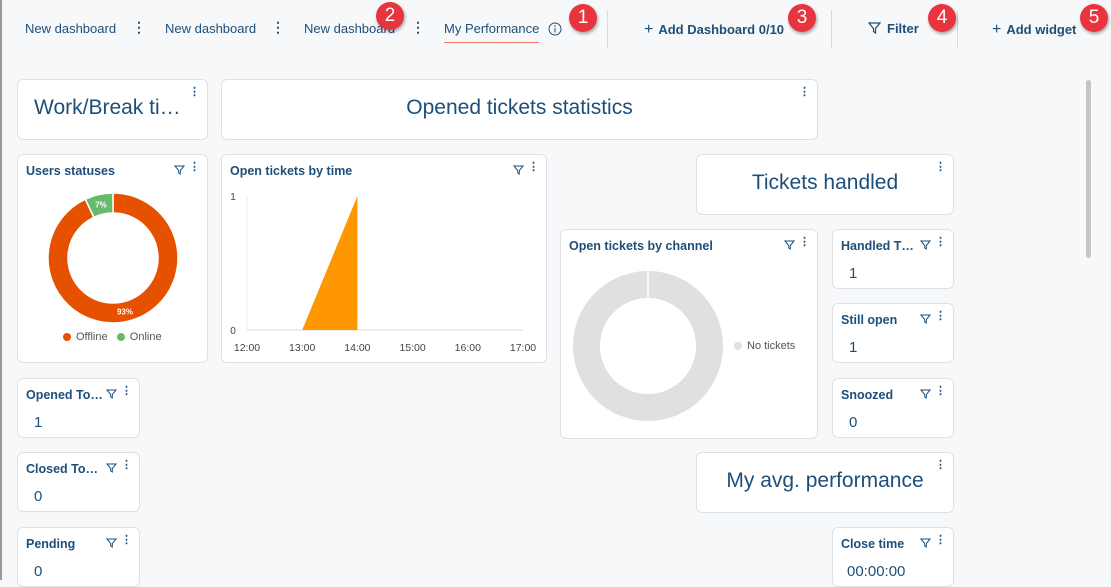 The width and height of the screenshot is (1111, 587). What do you see at coordinates (211, 28) in the screenshot?
I see `tab-new-dashboard-2: New dashboard` at bounding box center [211, 28].